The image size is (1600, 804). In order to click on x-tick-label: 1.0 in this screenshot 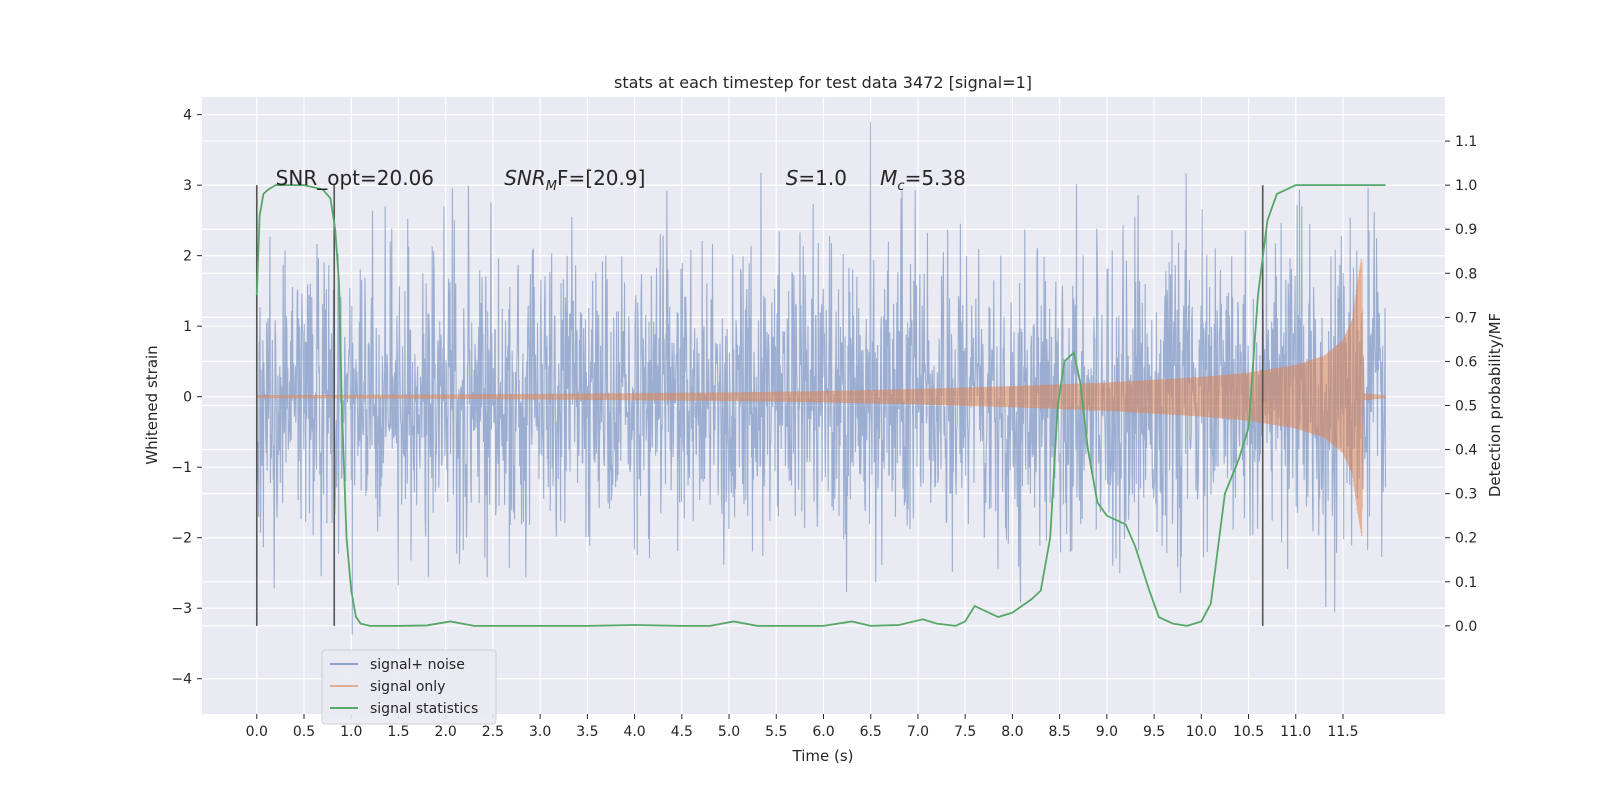, I will do `click(351, 732)`.